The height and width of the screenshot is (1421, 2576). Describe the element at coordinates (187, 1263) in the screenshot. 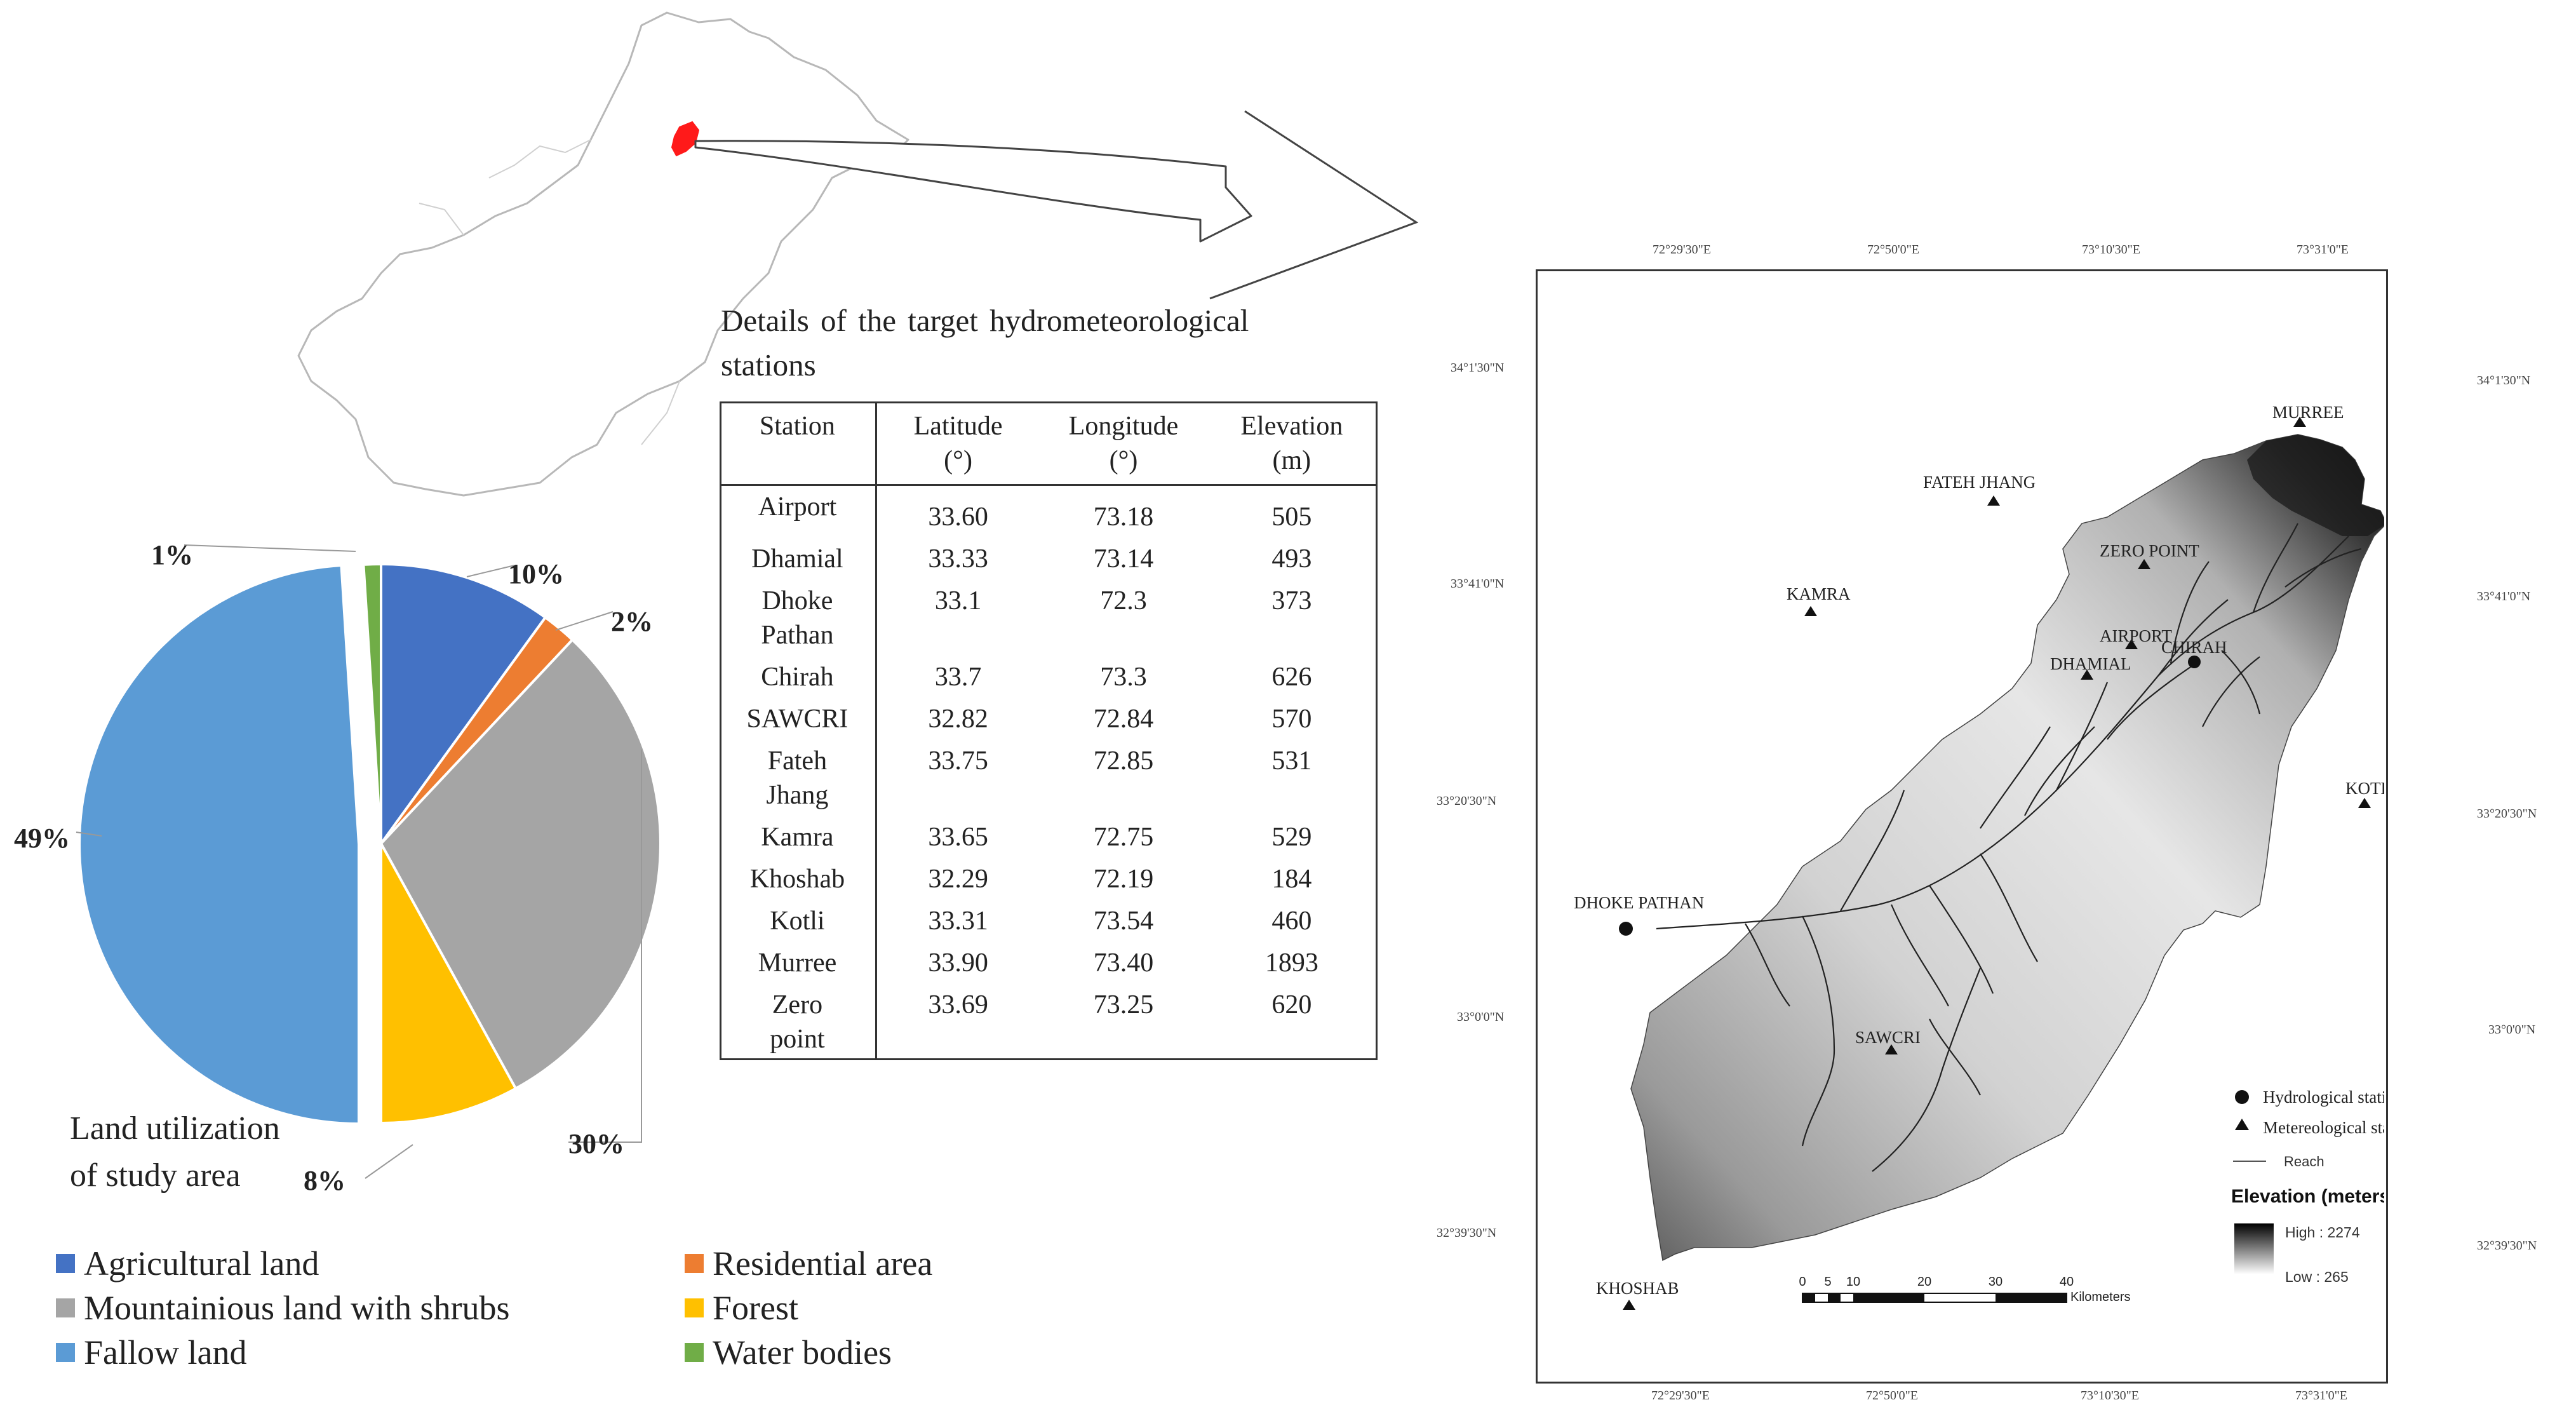

I see `legend-item-agricultural: Agricultural land` at that location.